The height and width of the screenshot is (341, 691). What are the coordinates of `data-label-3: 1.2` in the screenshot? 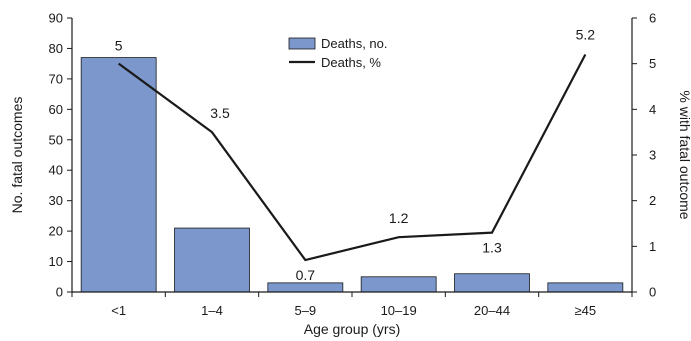 It's located at (399, 218).